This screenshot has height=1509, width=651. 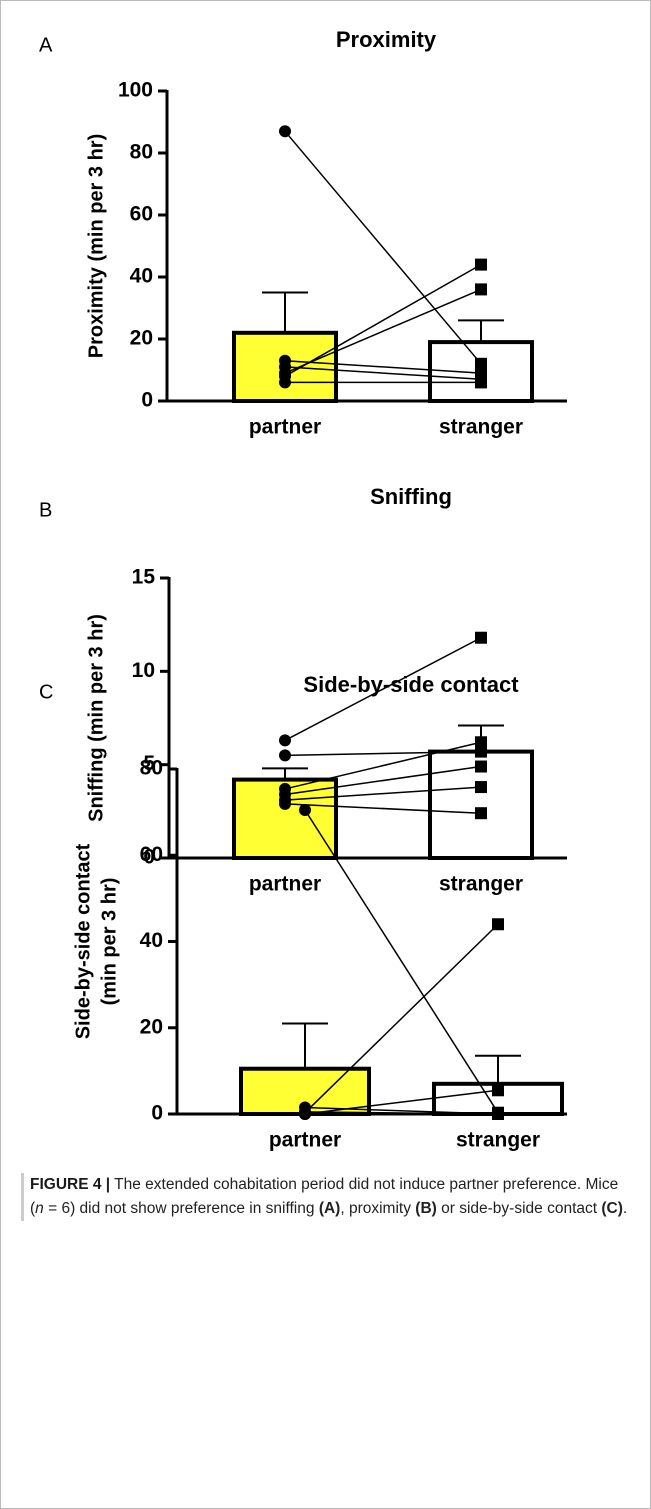 I want to click on caption-text: = 6) did not show preference in sniffing, so click(x=181, y=1208).